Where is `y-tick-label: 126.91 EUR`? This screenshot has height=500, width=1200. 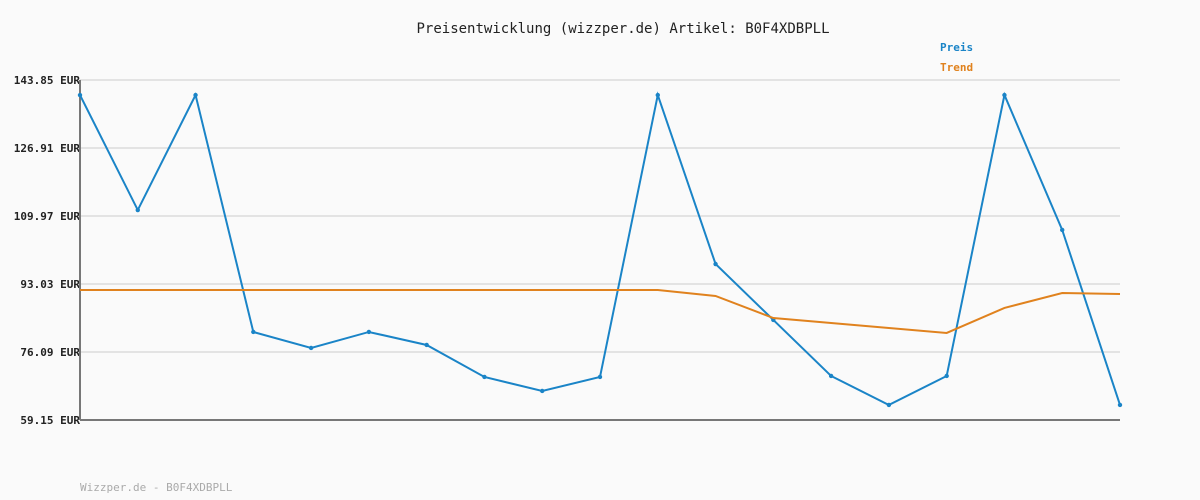 y-tick-label: 126.91 EUR is located at coordinates (47, 148).